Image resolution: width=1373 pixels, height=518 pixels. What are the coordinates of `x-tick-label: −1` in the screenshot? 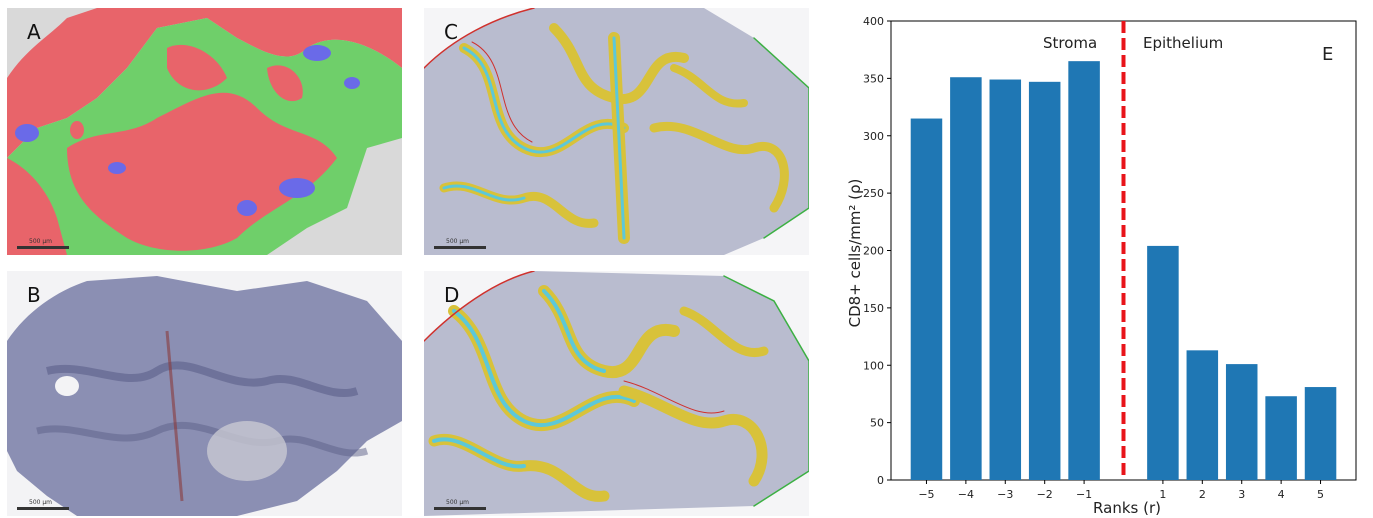 It's located at (1084, 494).